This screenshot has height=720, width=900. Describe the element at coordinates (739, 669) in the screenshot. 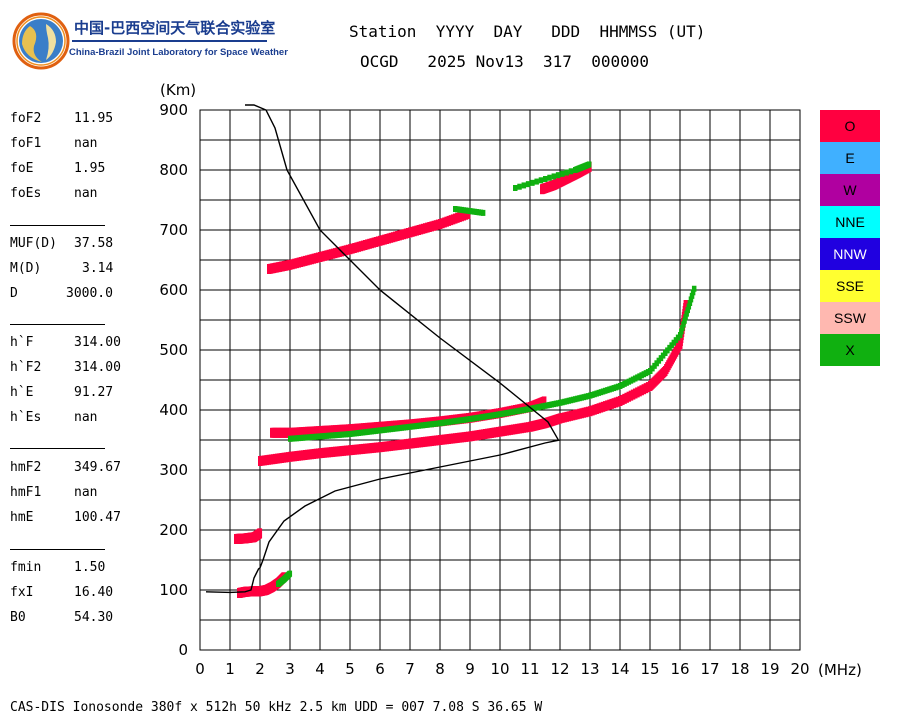

I see `x-tick-label: 18` at that location.